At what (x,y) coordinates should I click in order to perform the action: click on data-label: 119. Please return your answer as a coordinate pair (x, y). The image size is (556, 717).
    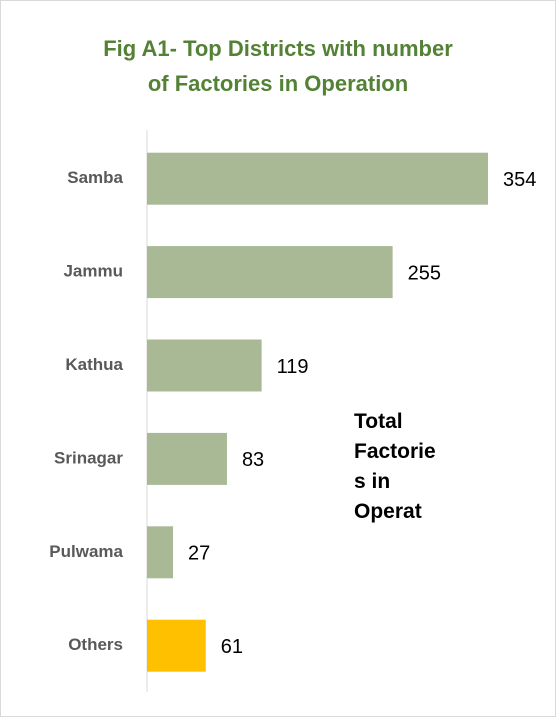
    Looking at the image, I should click on (293, 367).